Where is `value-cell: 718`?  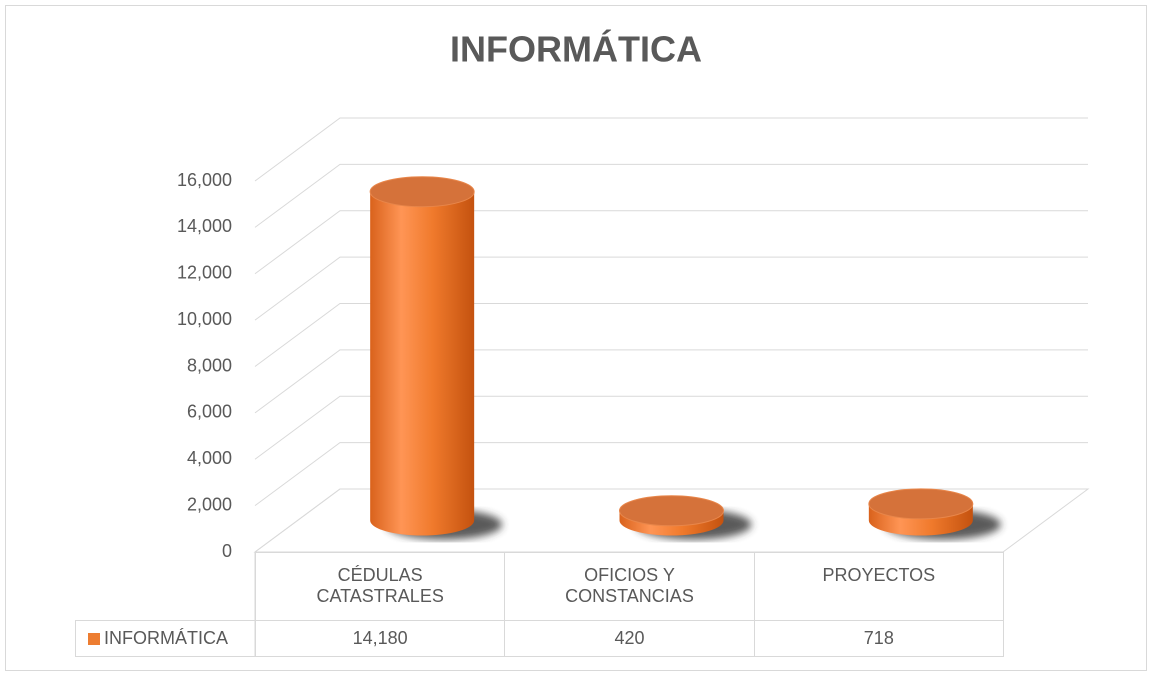
value-cell: 718 is located at coordinates (878, 638).